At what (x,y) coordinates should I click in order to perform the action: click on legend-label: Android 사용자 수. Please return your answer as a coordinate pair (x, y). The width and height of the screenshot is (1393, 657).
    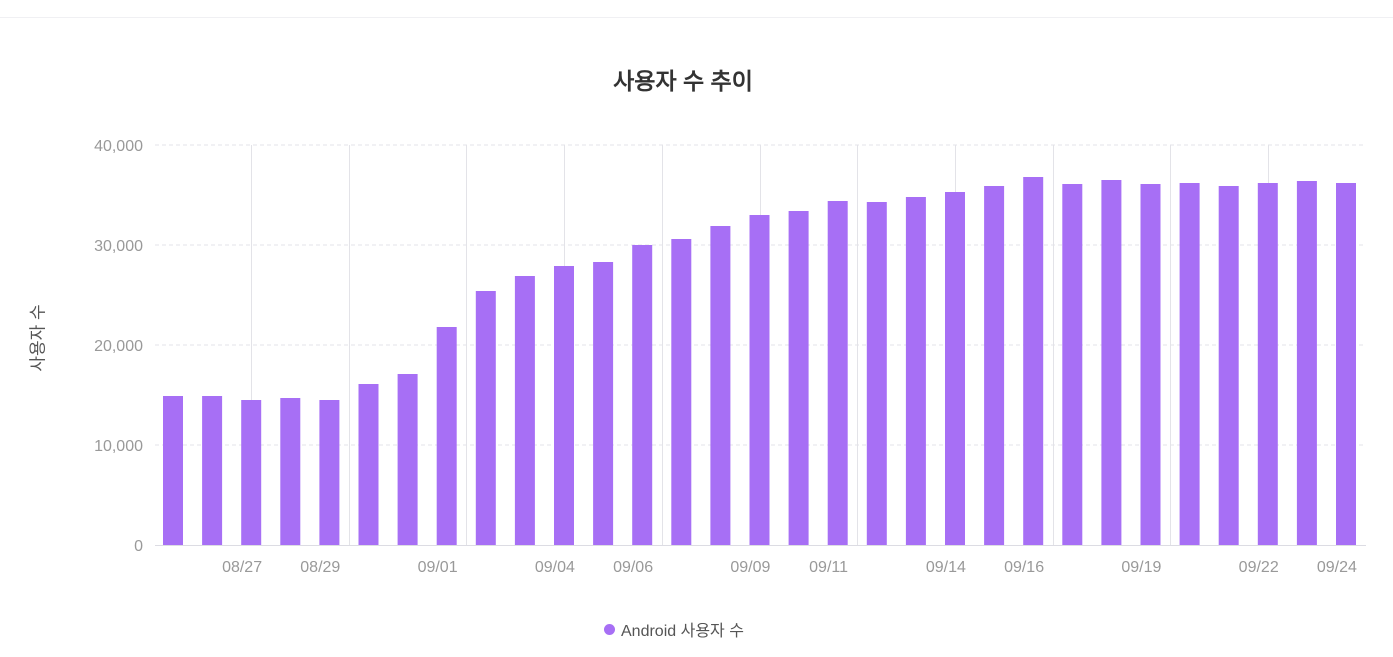
    Looking at the image, I should click on (682, 631).